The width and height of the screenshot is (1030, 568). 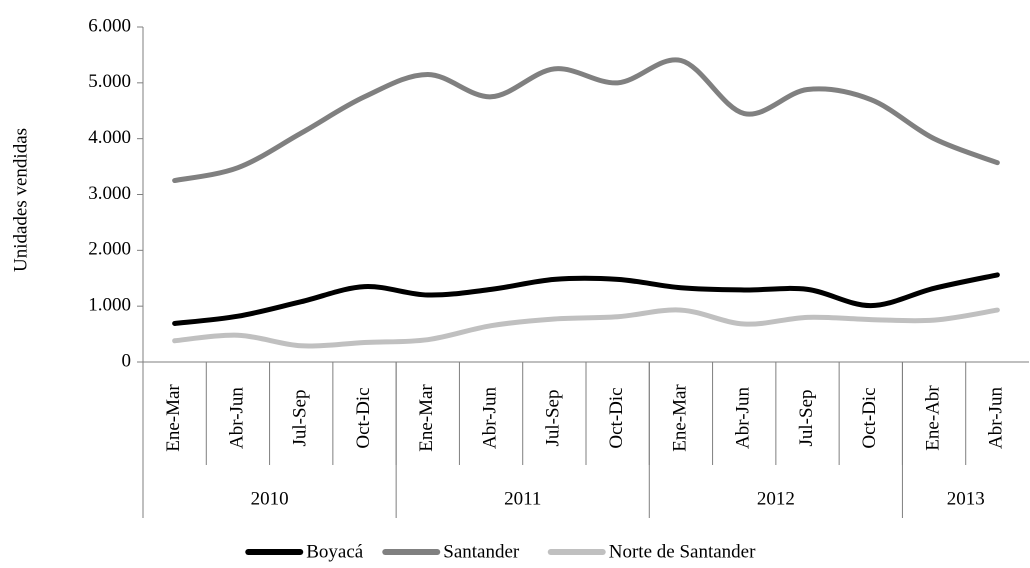 I want to click on y-tick-label: 3.000, so click(x=109, y=193).